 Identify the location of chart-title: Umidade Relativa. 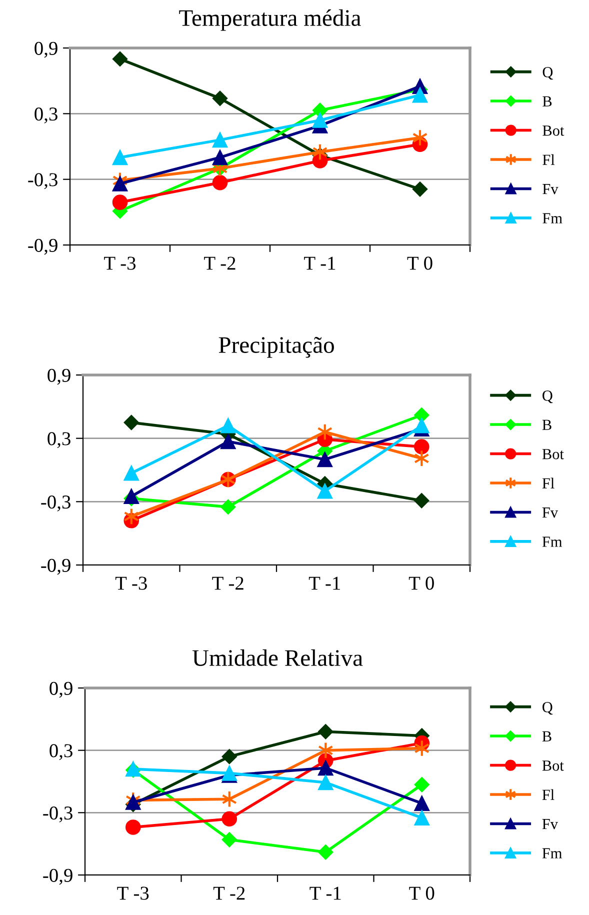
(277, 657).